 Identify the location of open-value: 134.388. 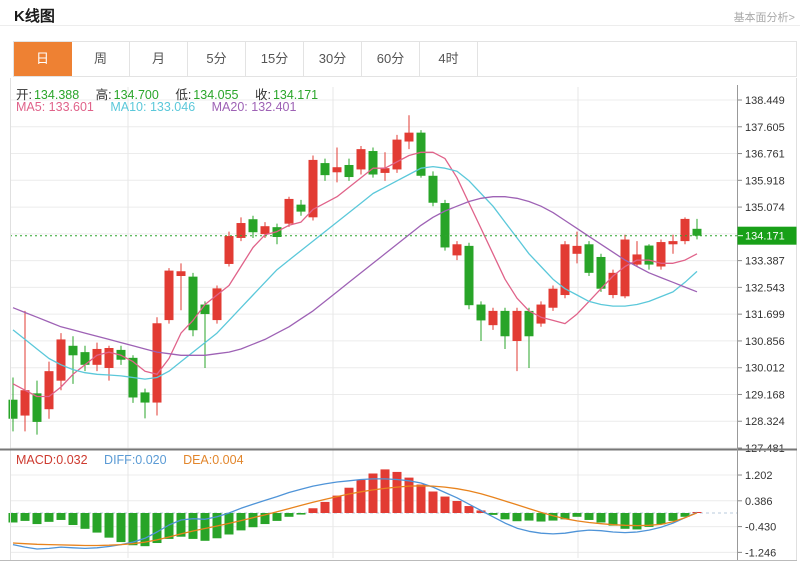
(56, 95).